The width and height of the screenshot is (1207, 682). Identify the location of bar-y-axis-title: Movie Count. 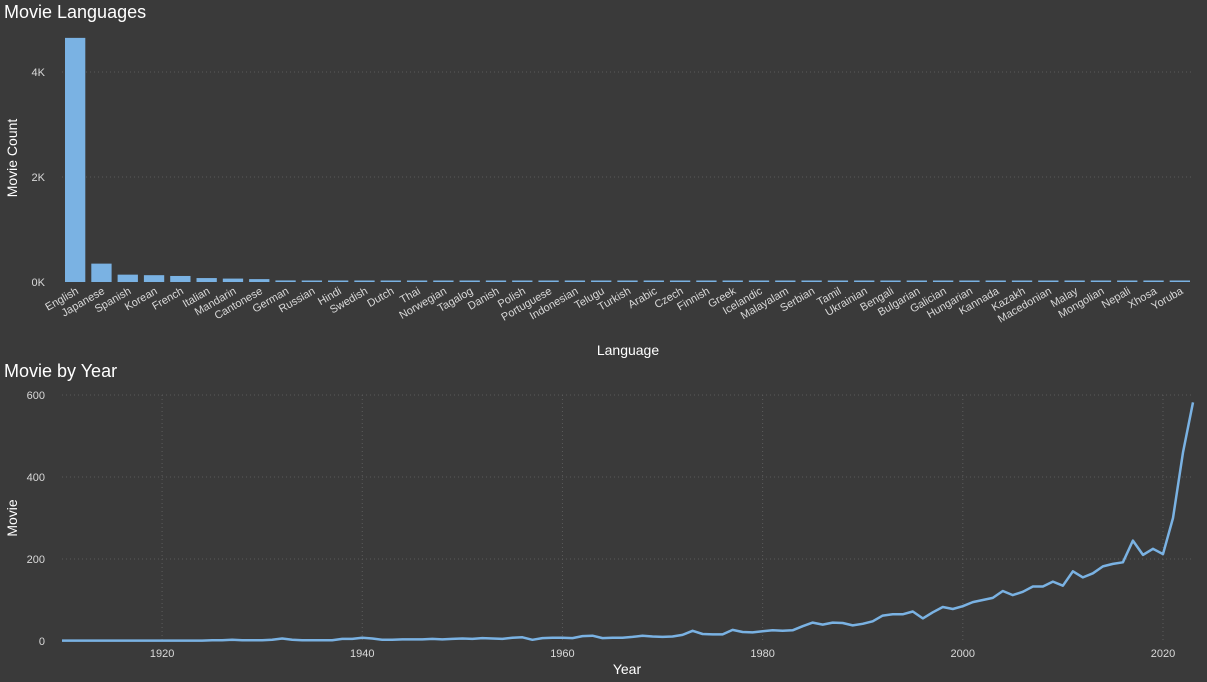
(12, 158).